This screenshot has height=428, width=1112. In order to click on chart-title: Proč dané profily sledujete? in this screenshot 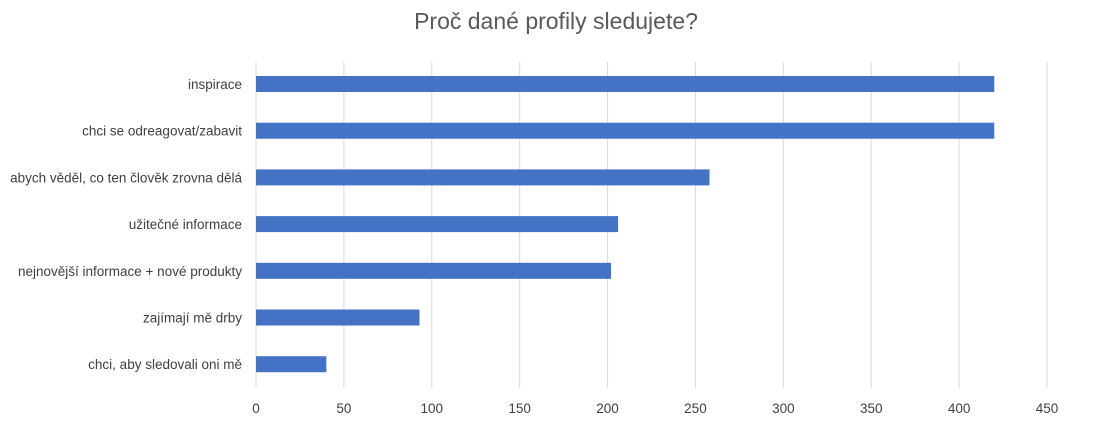, I will do `click(556, 21)`.